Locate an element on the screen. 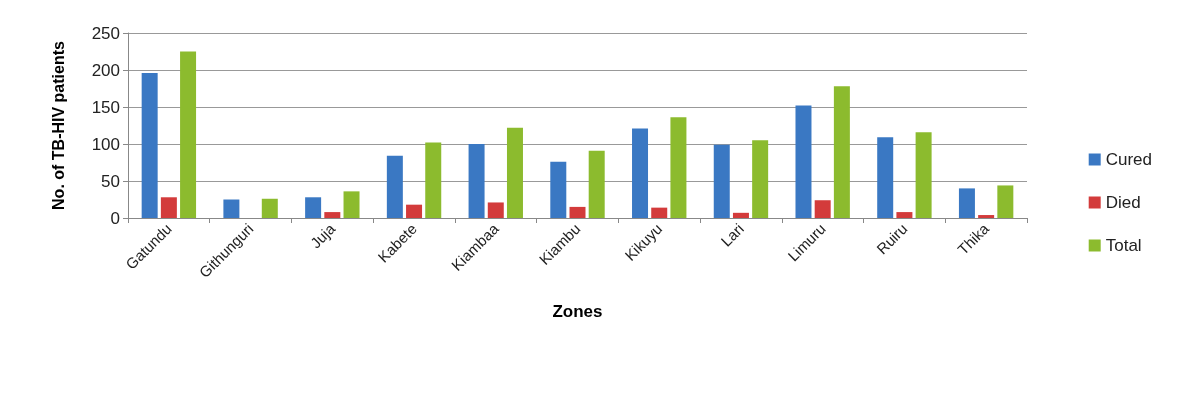 This screenshot has width=1187, height=405. y-axis-title: No. of TB-HIV patients is located at coordinates (58, 125).